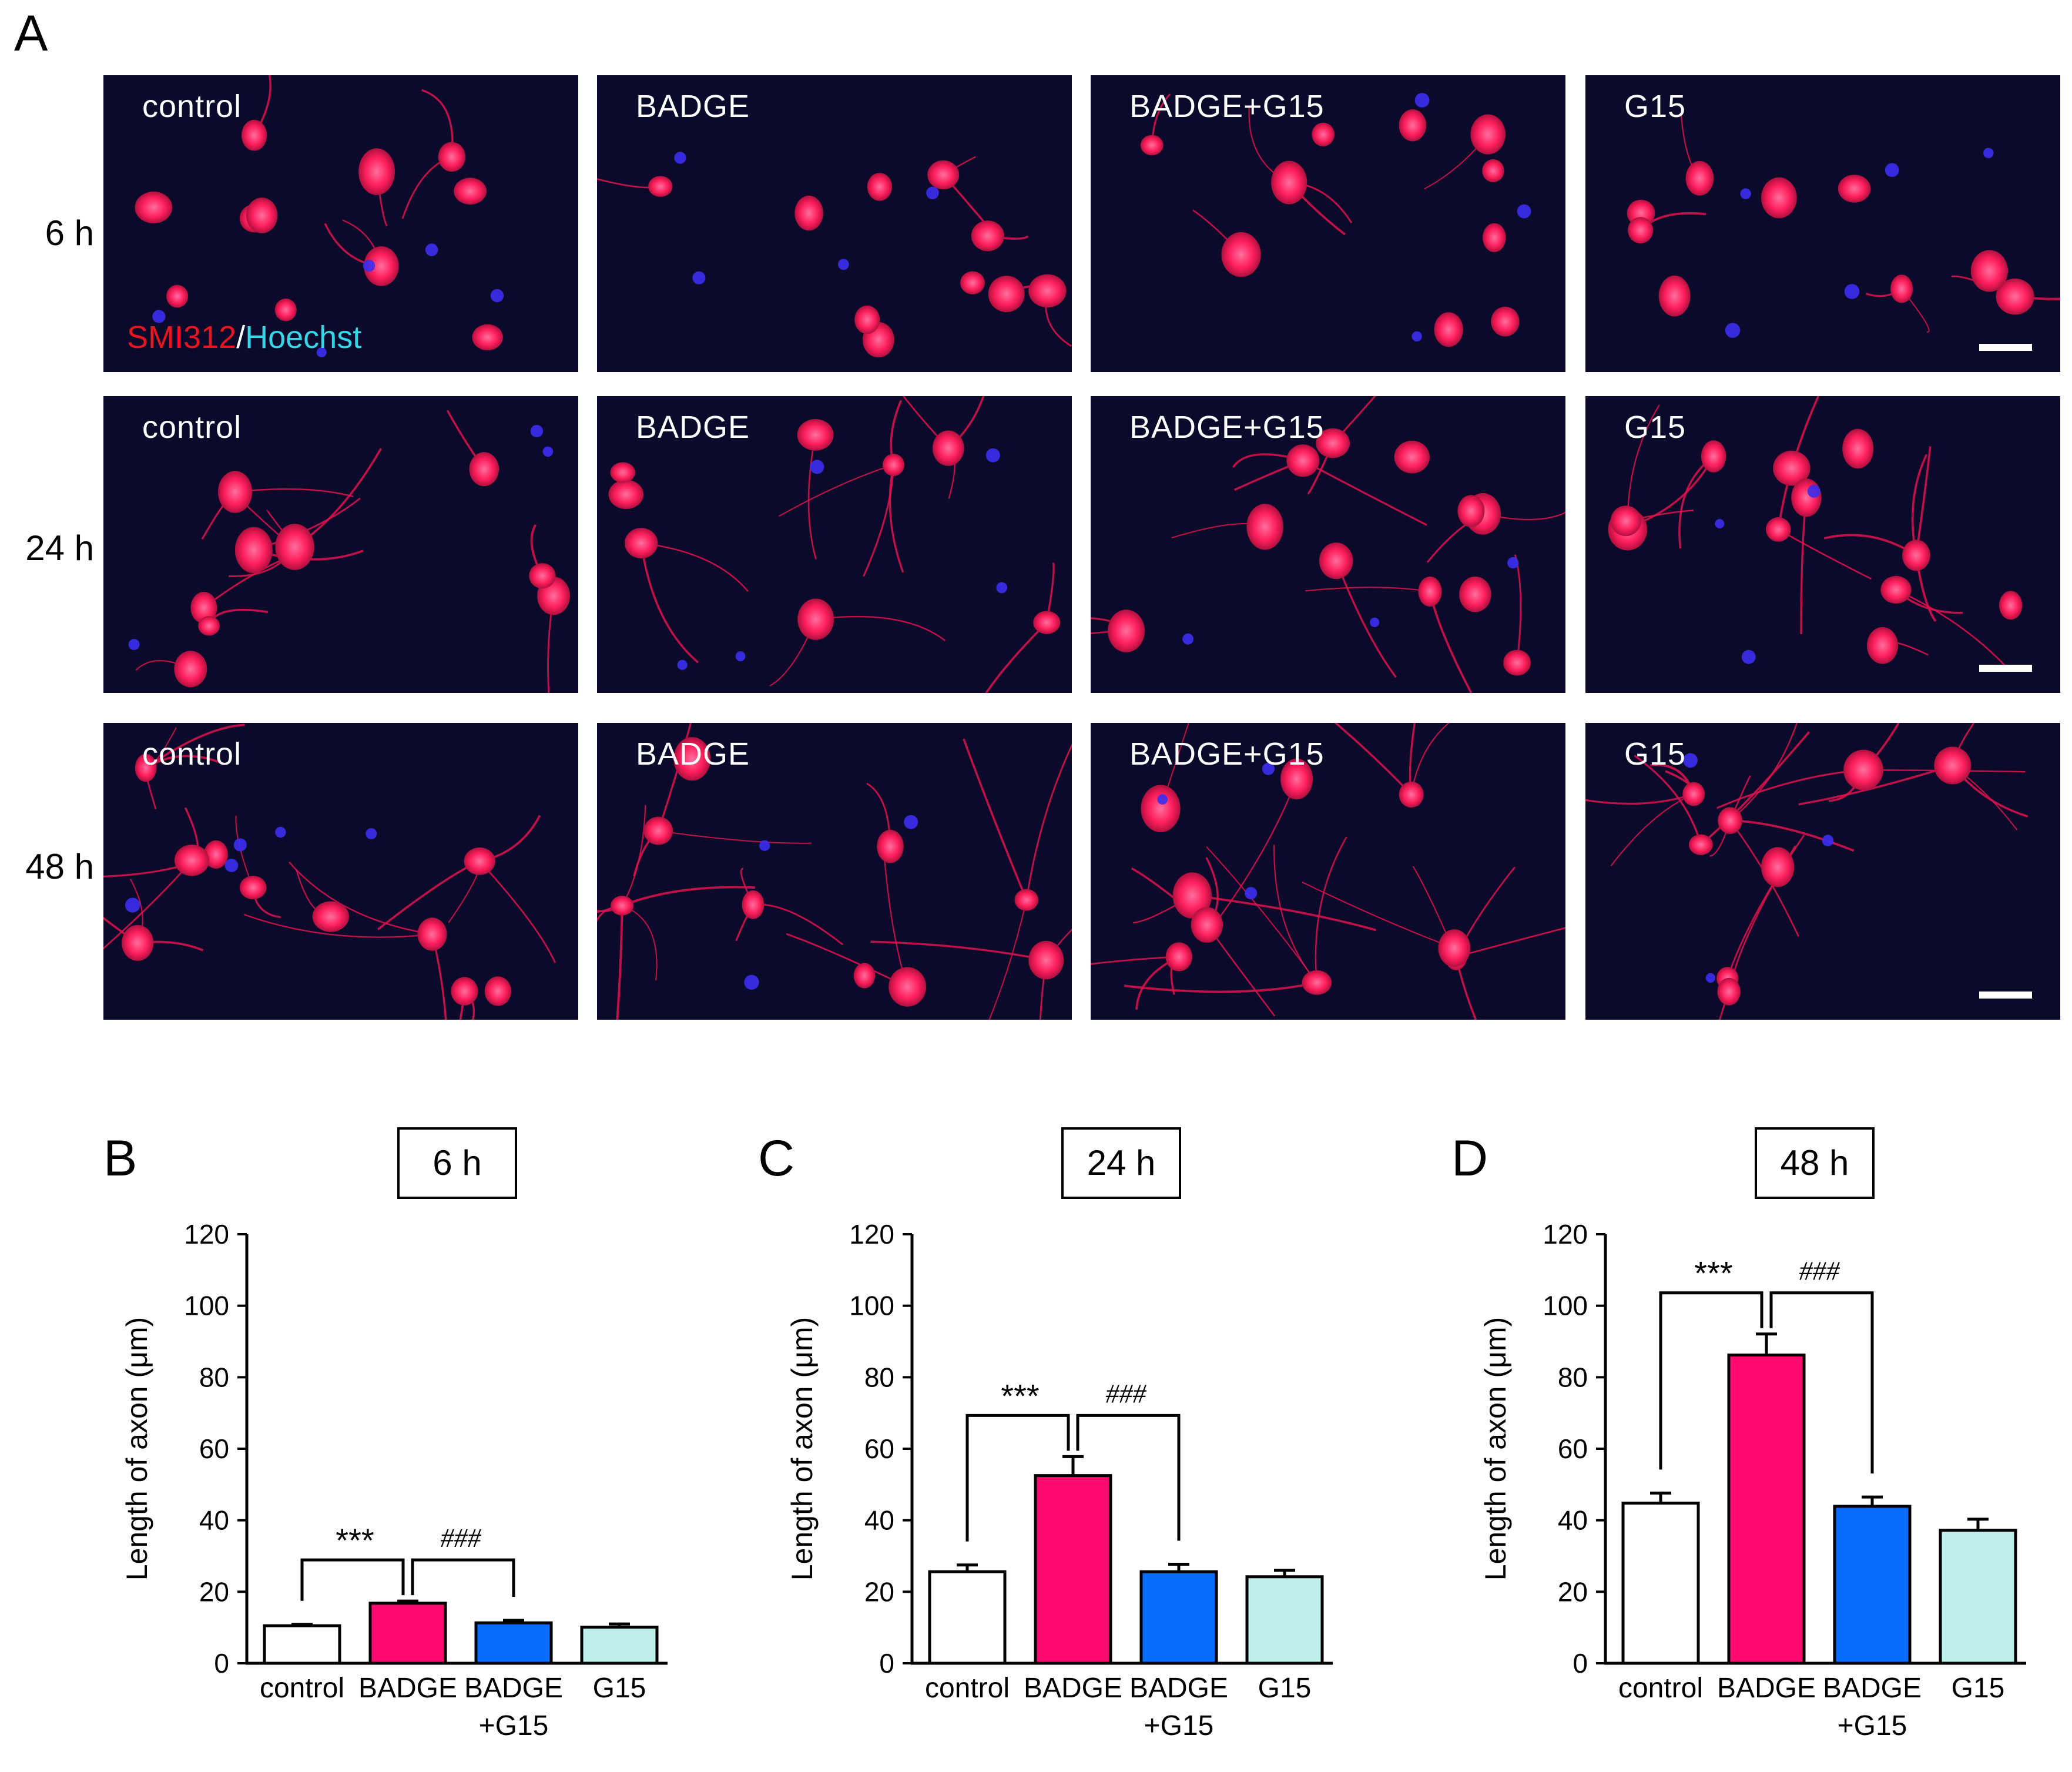 Image resolution: width=2072 pixels, height=1772 pixels. Describe the element at coordinates (192, 106) in the screenshot. I see `micrograph-label: control` at that location.